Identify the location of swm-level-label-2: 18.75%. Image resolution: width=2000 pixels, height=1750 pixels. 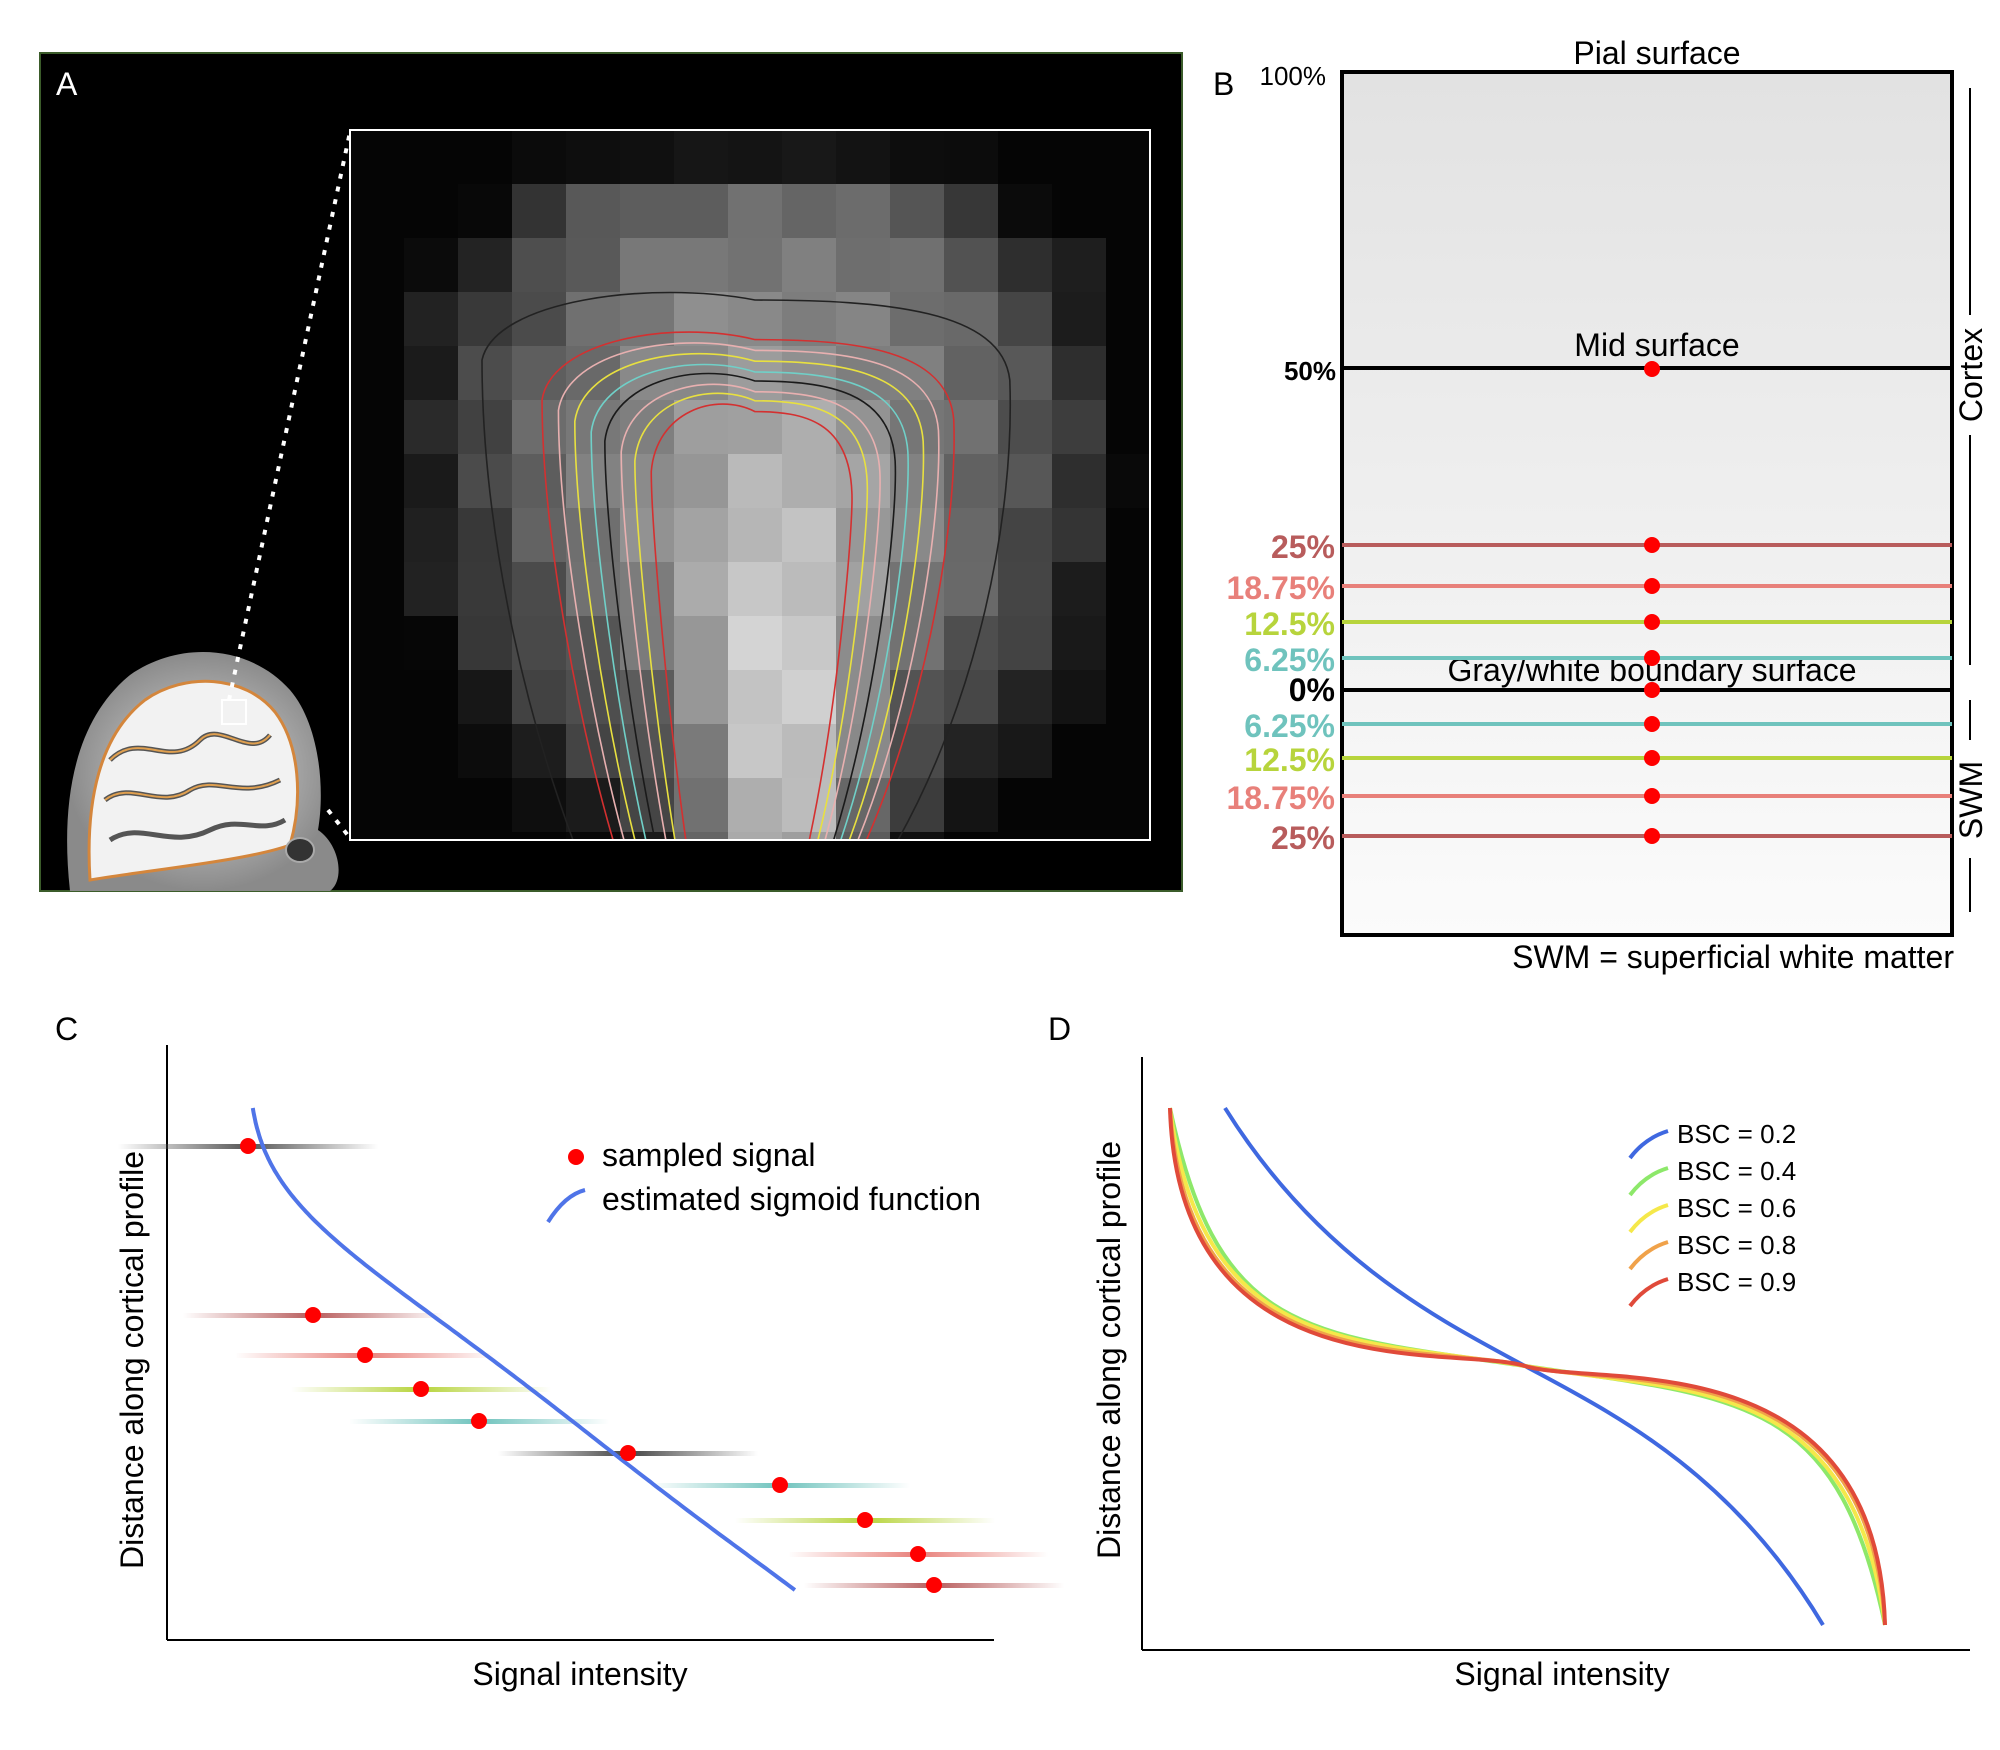
(1280, 798).